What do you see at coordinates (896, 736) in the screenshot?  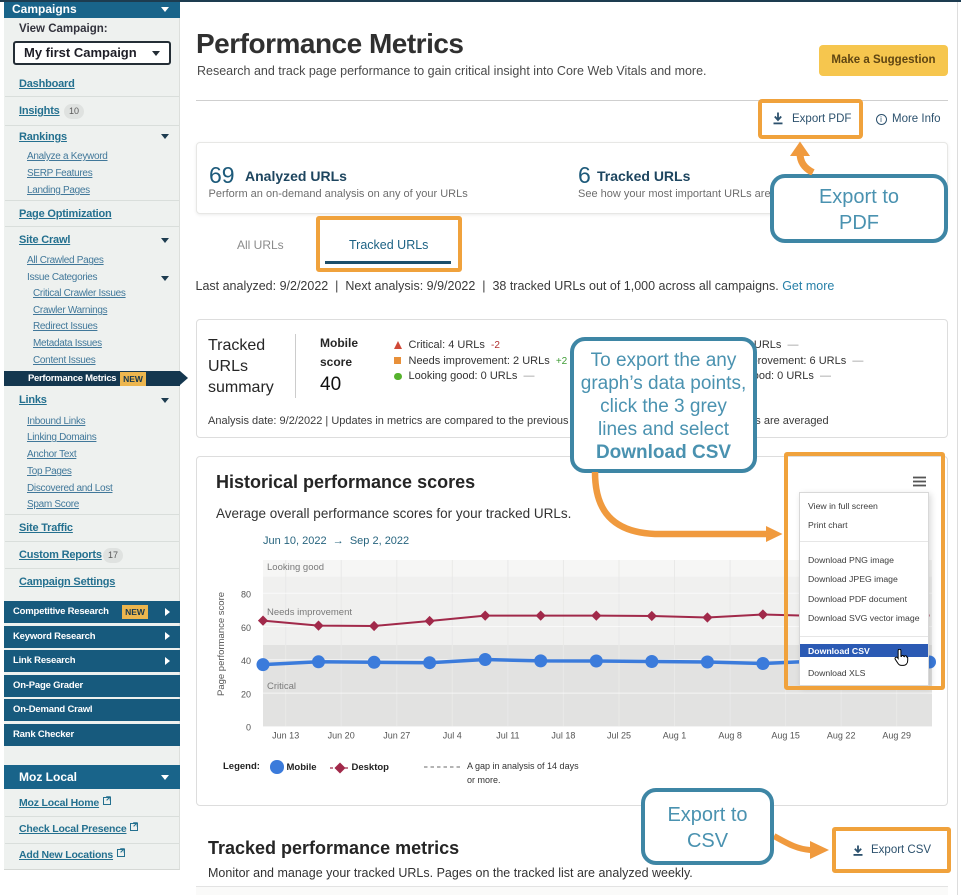 I see `svg-text: Aug 29` at bounding box center [896, 736].